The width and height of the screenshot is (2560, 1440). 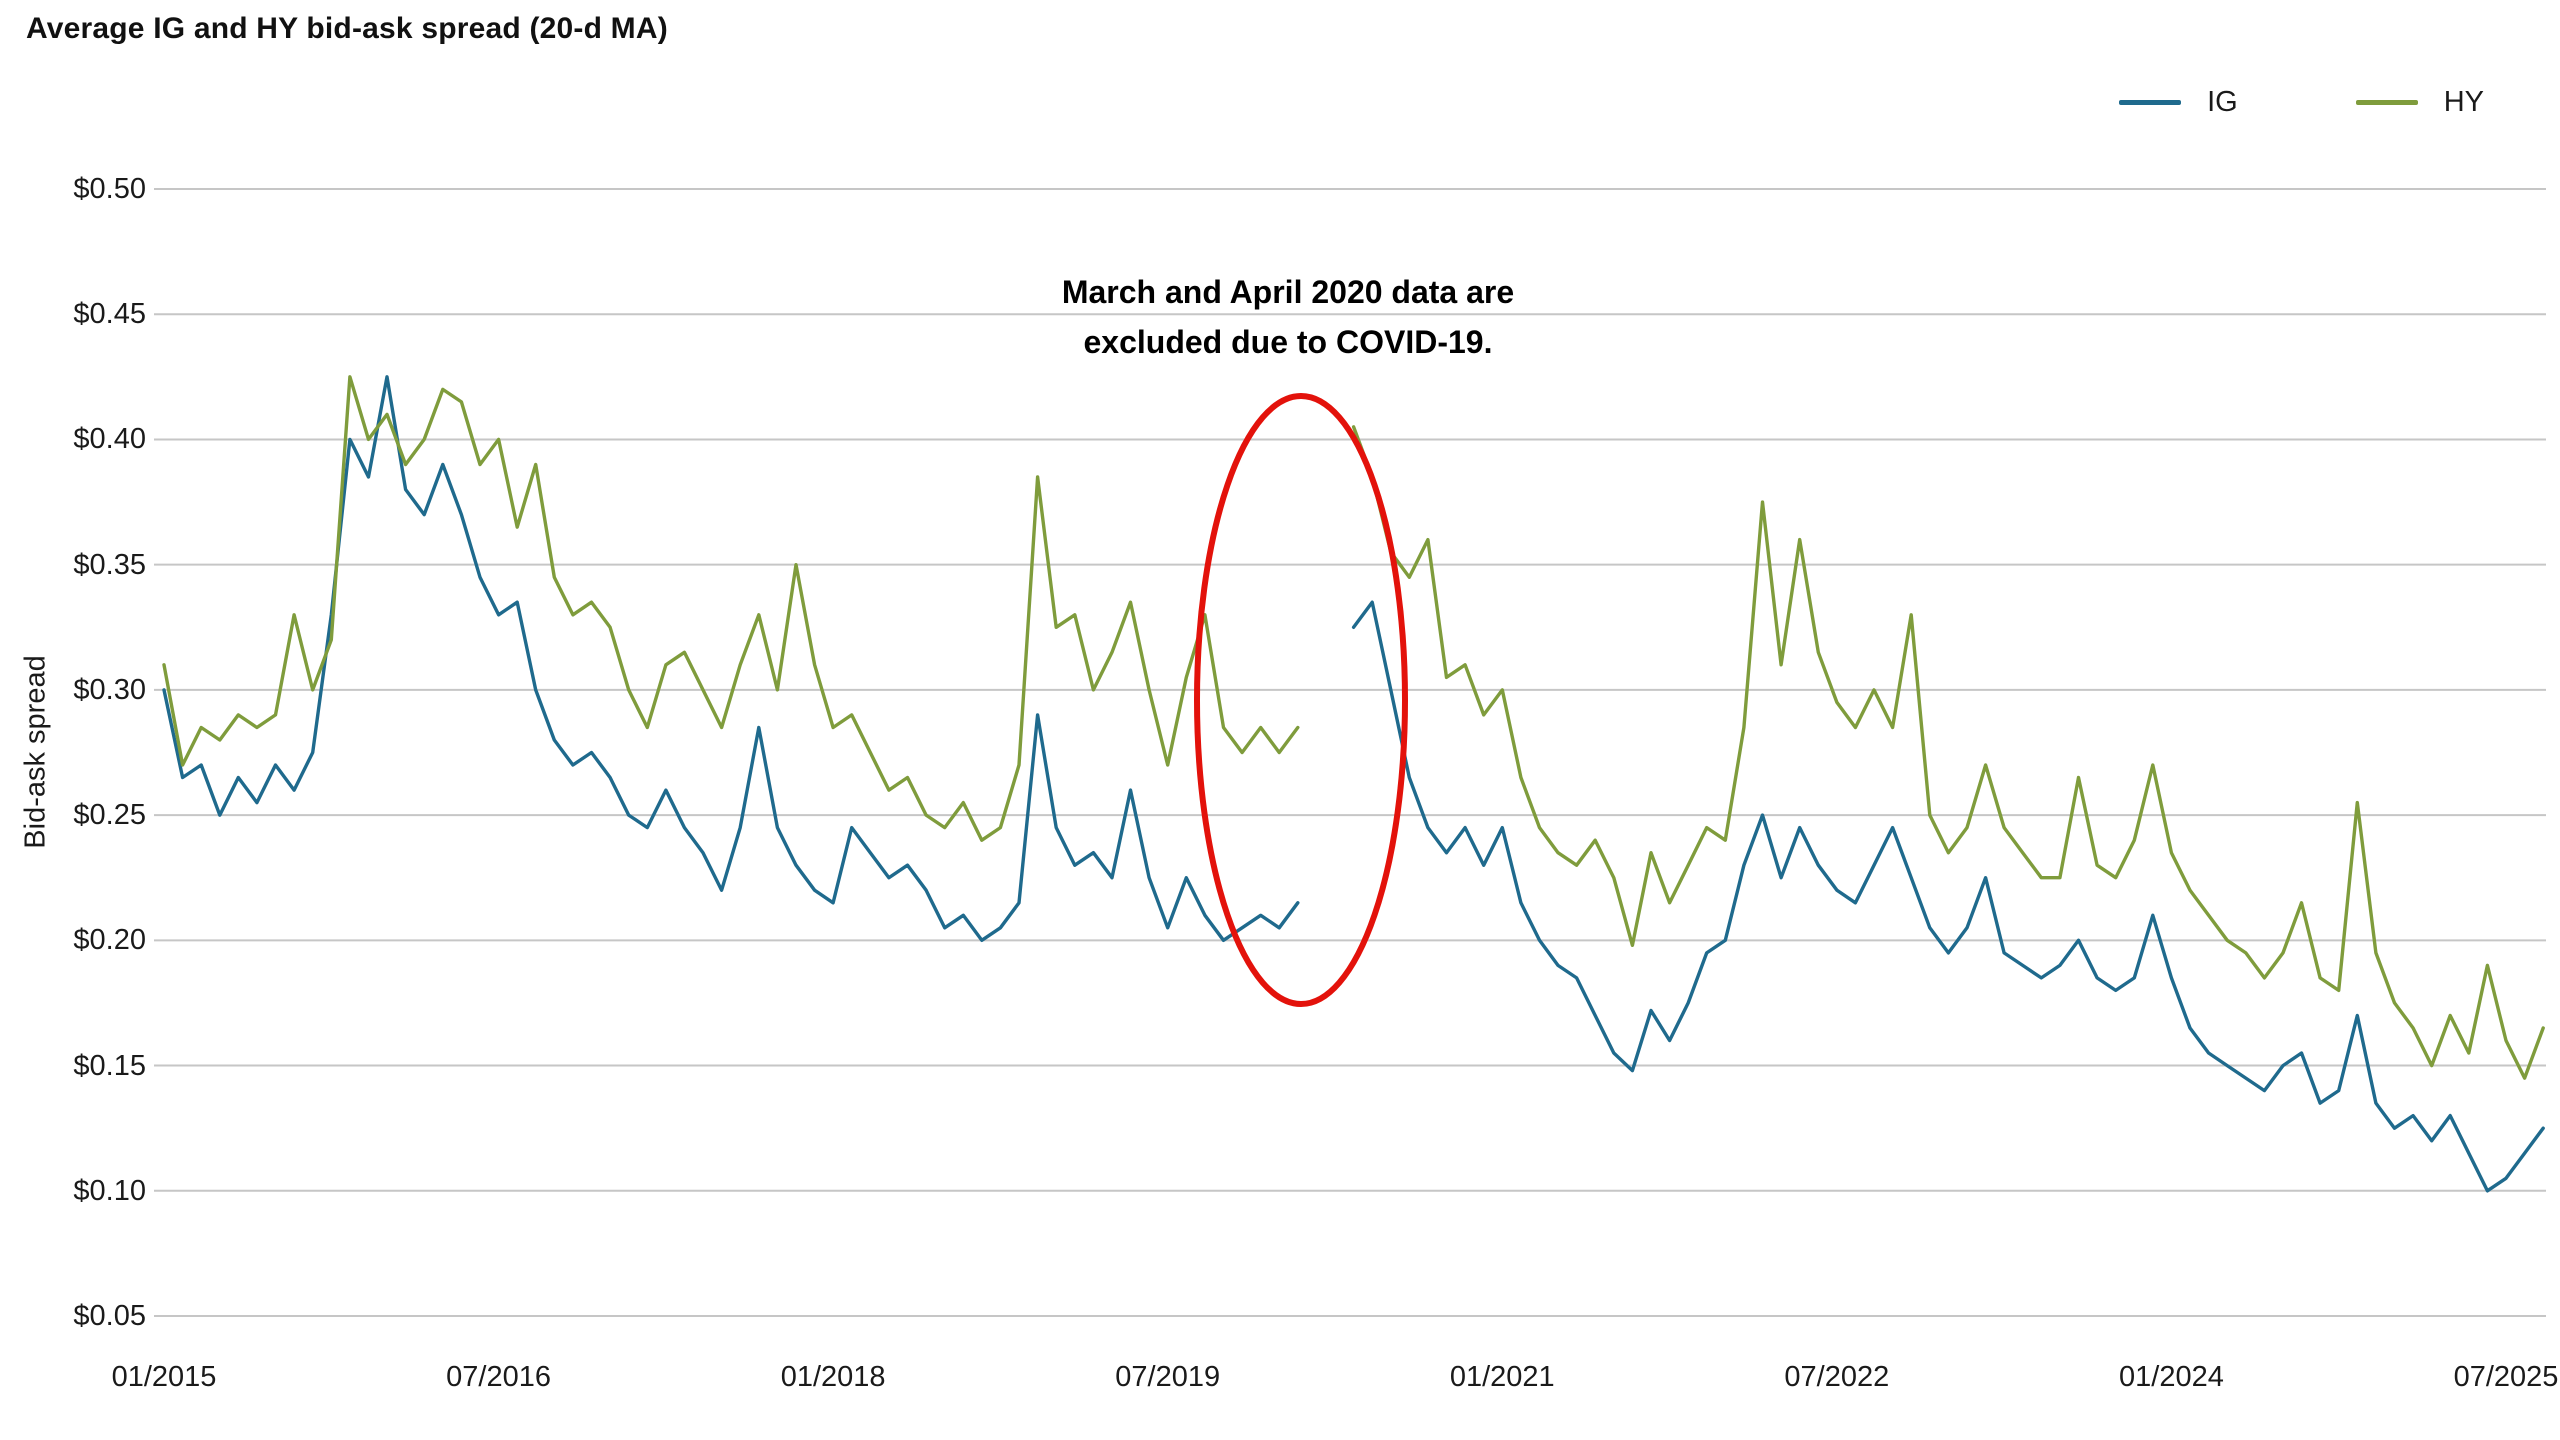 What do you see at coordinates (1288, 292) in the screenshot?
I see `covid-annotation-line1: March and April 2020 data are` at bounding box center [1288, 292].